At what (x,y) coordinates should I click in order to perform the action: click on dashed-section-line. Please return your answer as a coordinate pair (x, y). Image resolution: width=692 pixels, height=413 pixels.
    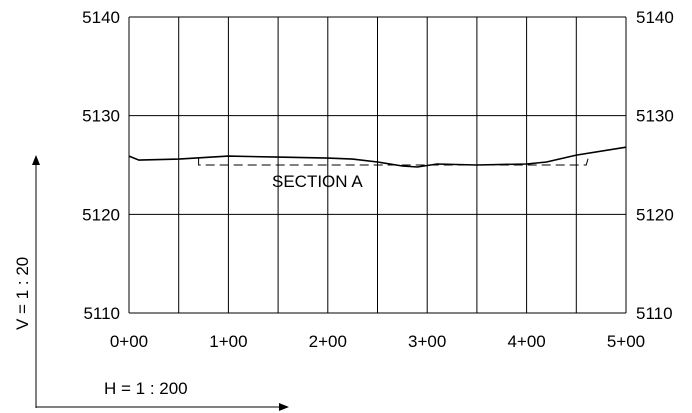
    Looking at the image, I should click on (394, 160).